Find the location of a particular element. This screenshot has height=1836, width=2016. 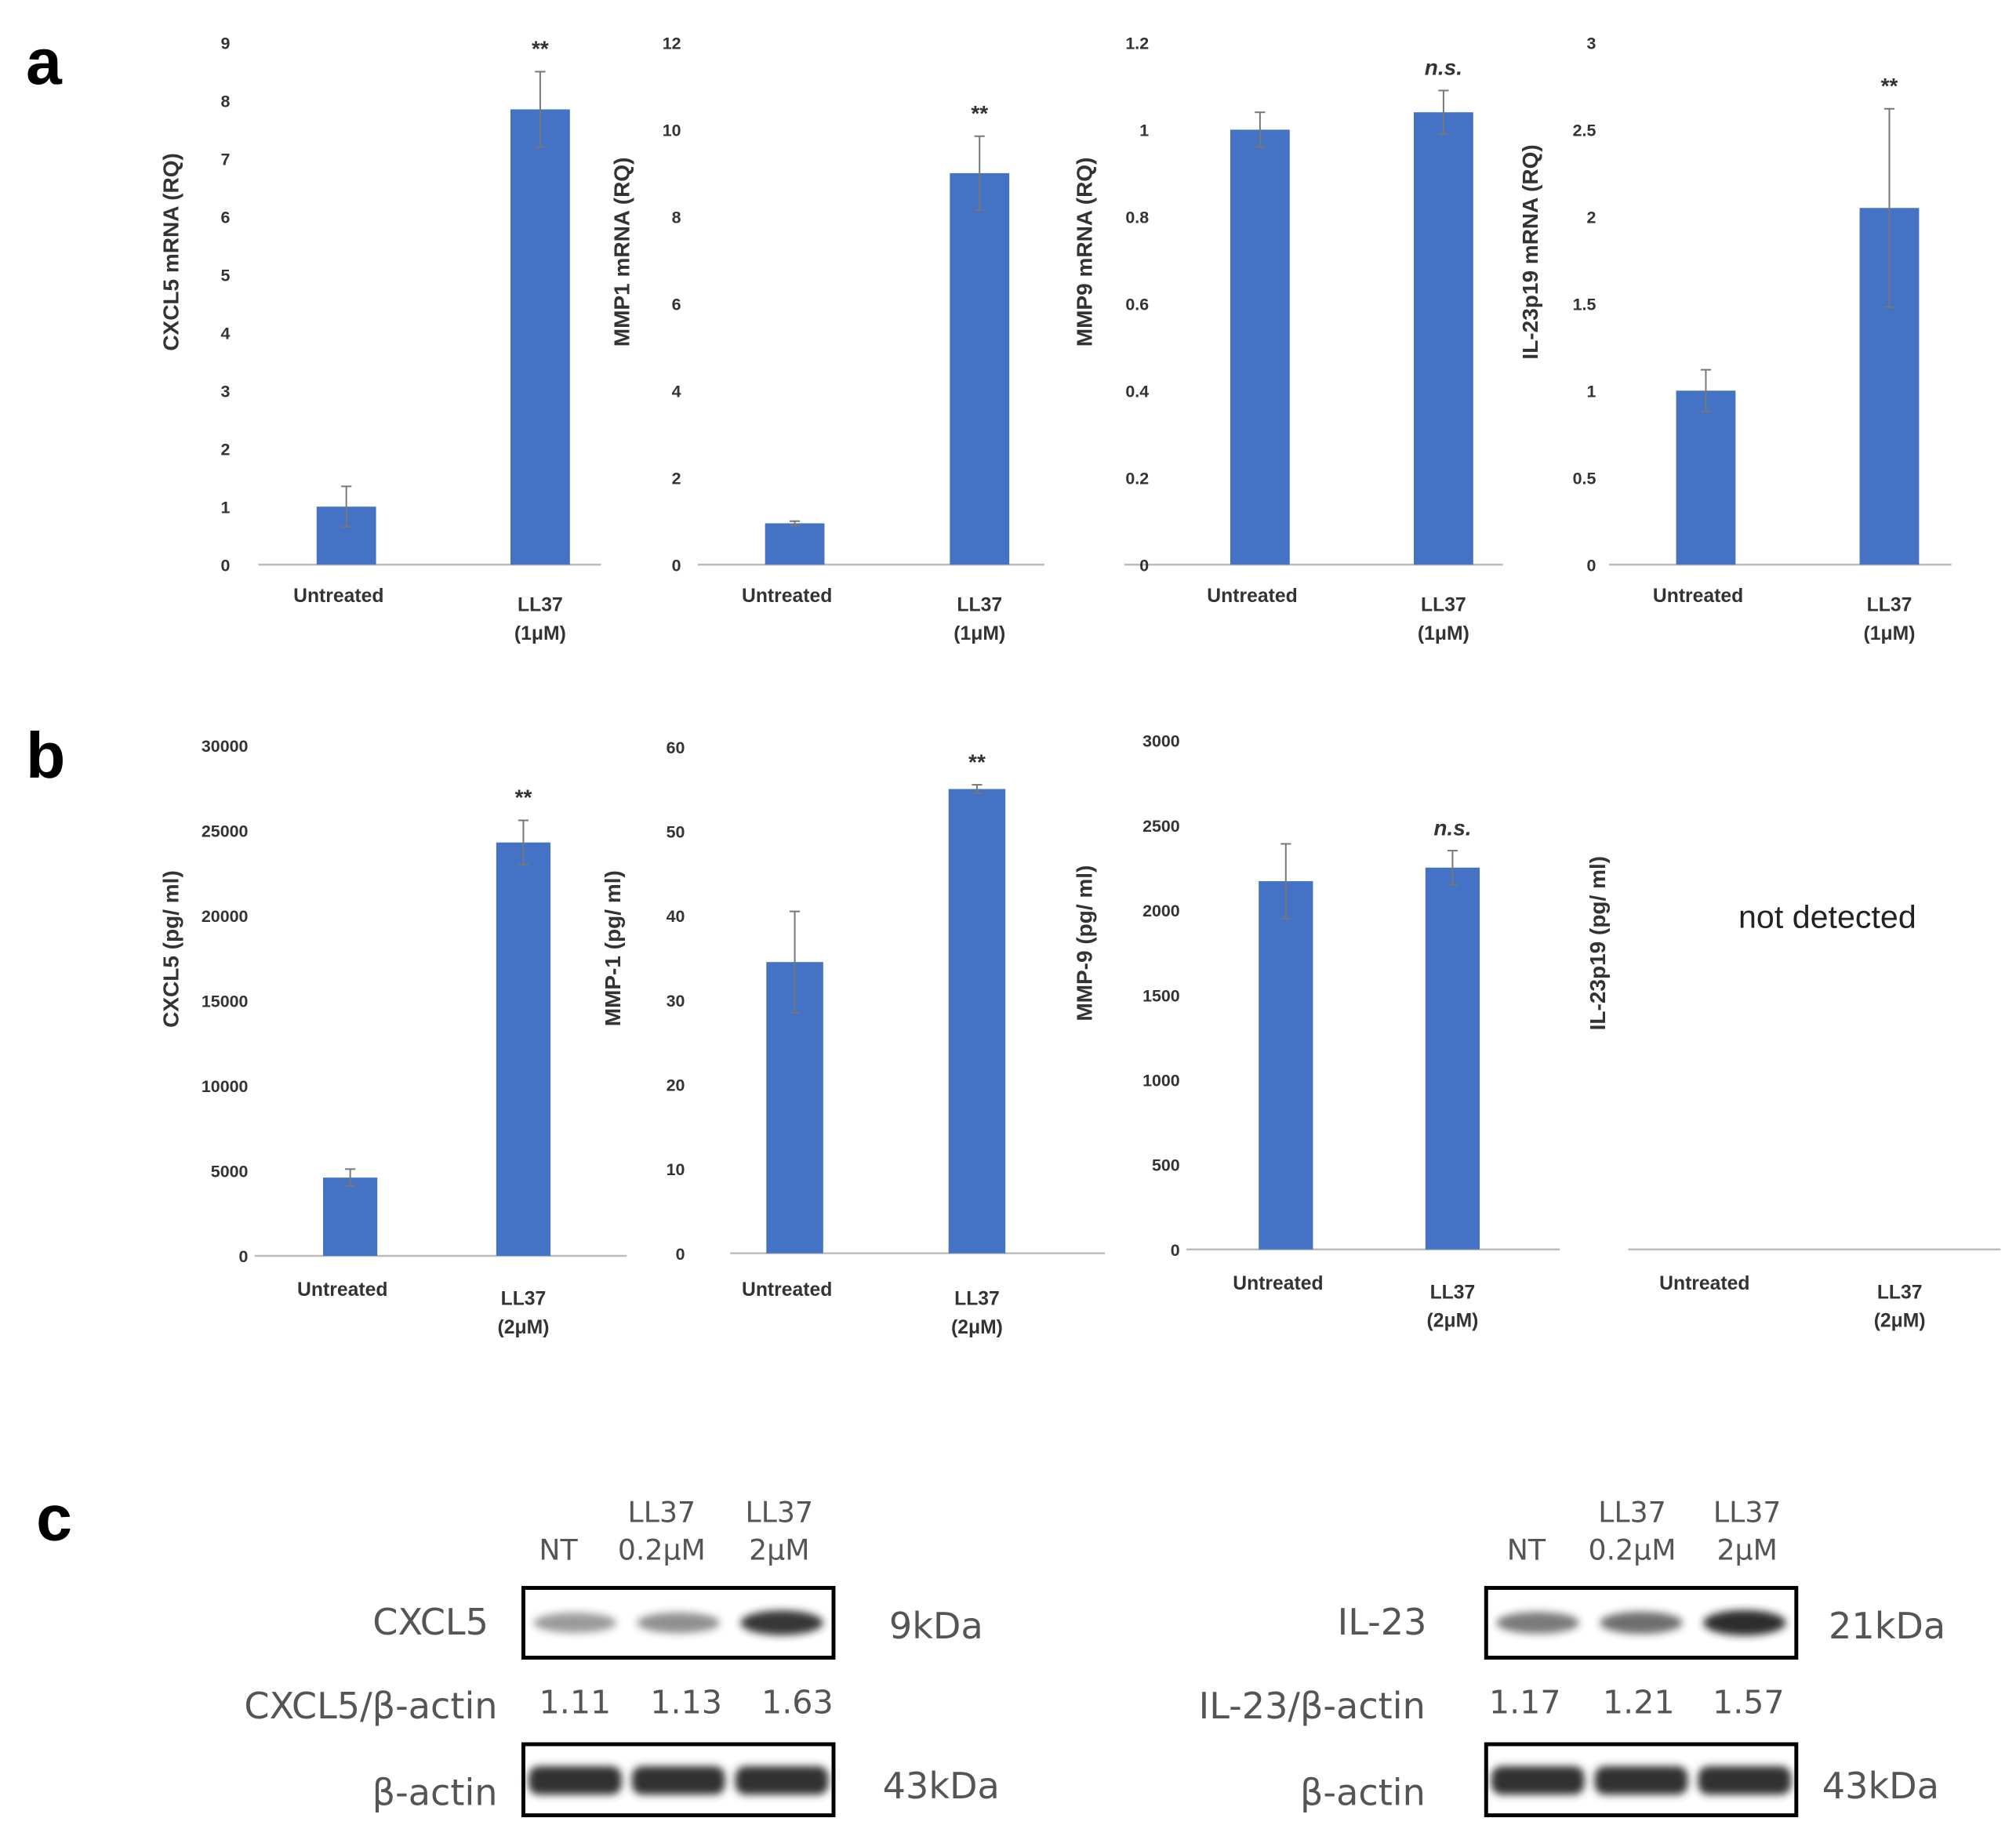

y-tick-label: 60 is located at coordinates (676, 747).